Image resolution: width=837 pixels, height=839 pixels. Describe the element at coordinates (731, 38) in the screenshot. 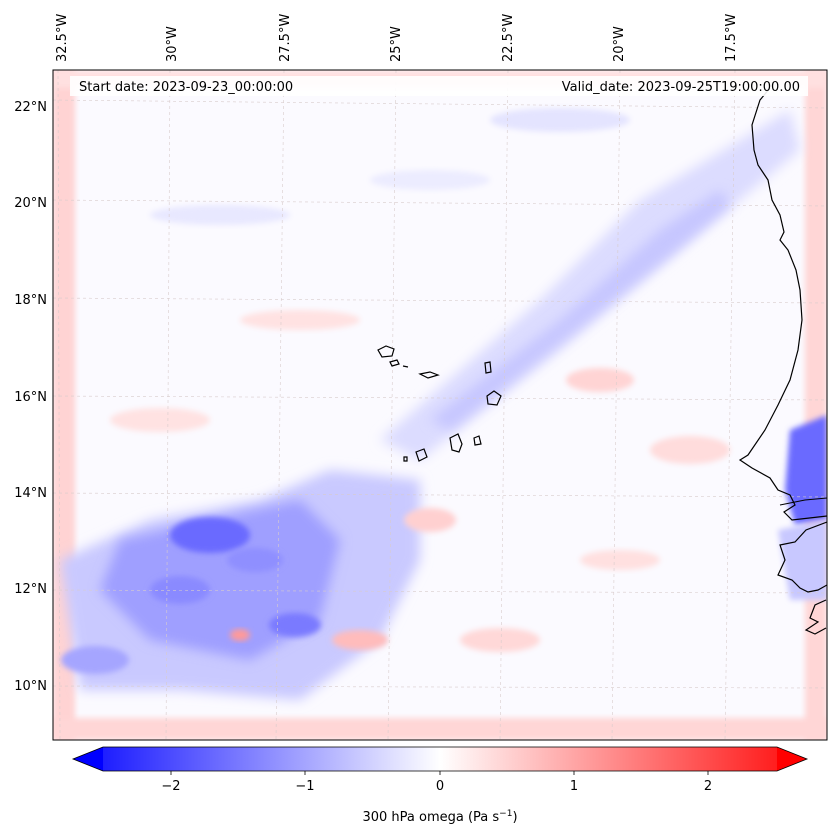

I see `lon-label: 17.5°W` at that location.